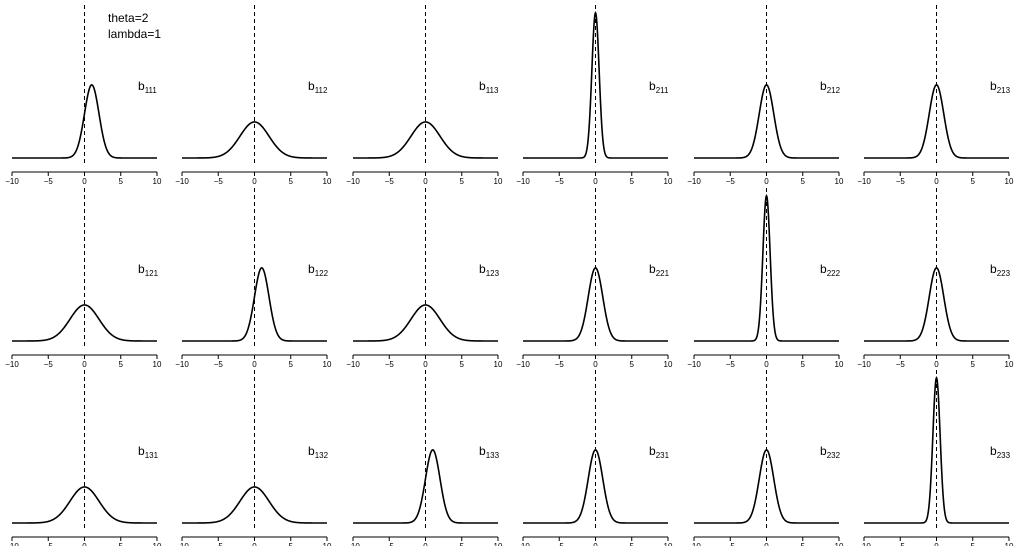 Image resolution: width=1024 pixels, height=546 pixels. I want to click on panel-label: b211, so click(659, 87).